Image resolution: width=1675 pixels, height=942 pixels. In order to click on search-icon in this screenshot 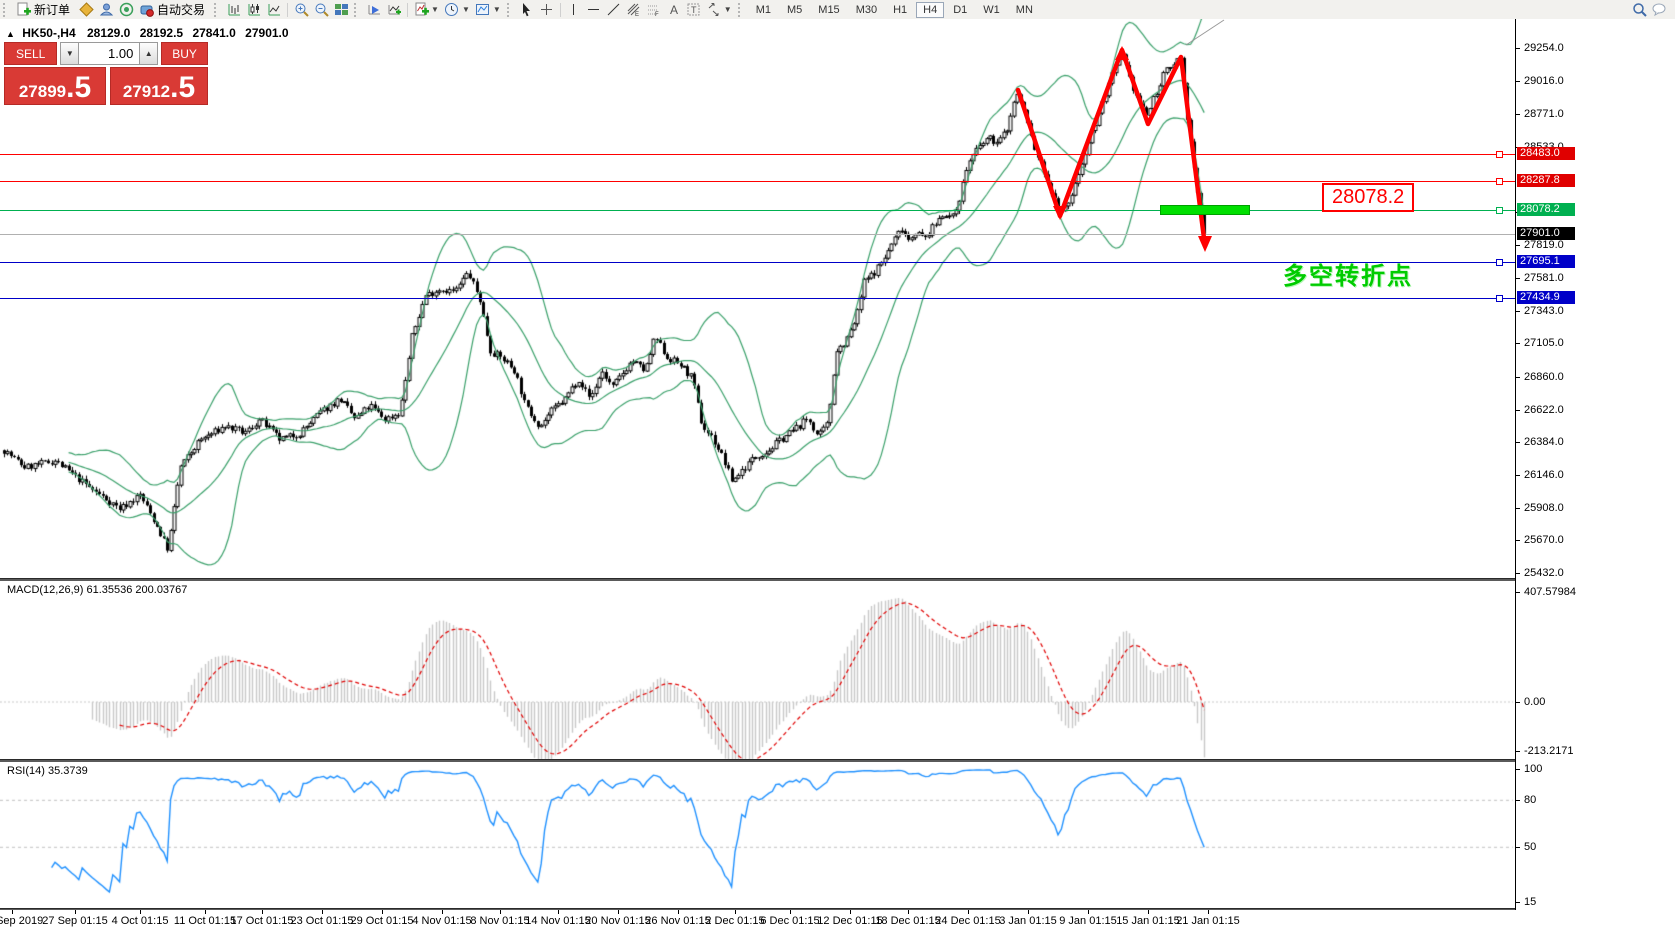, I will do `click(1639, 9)`.